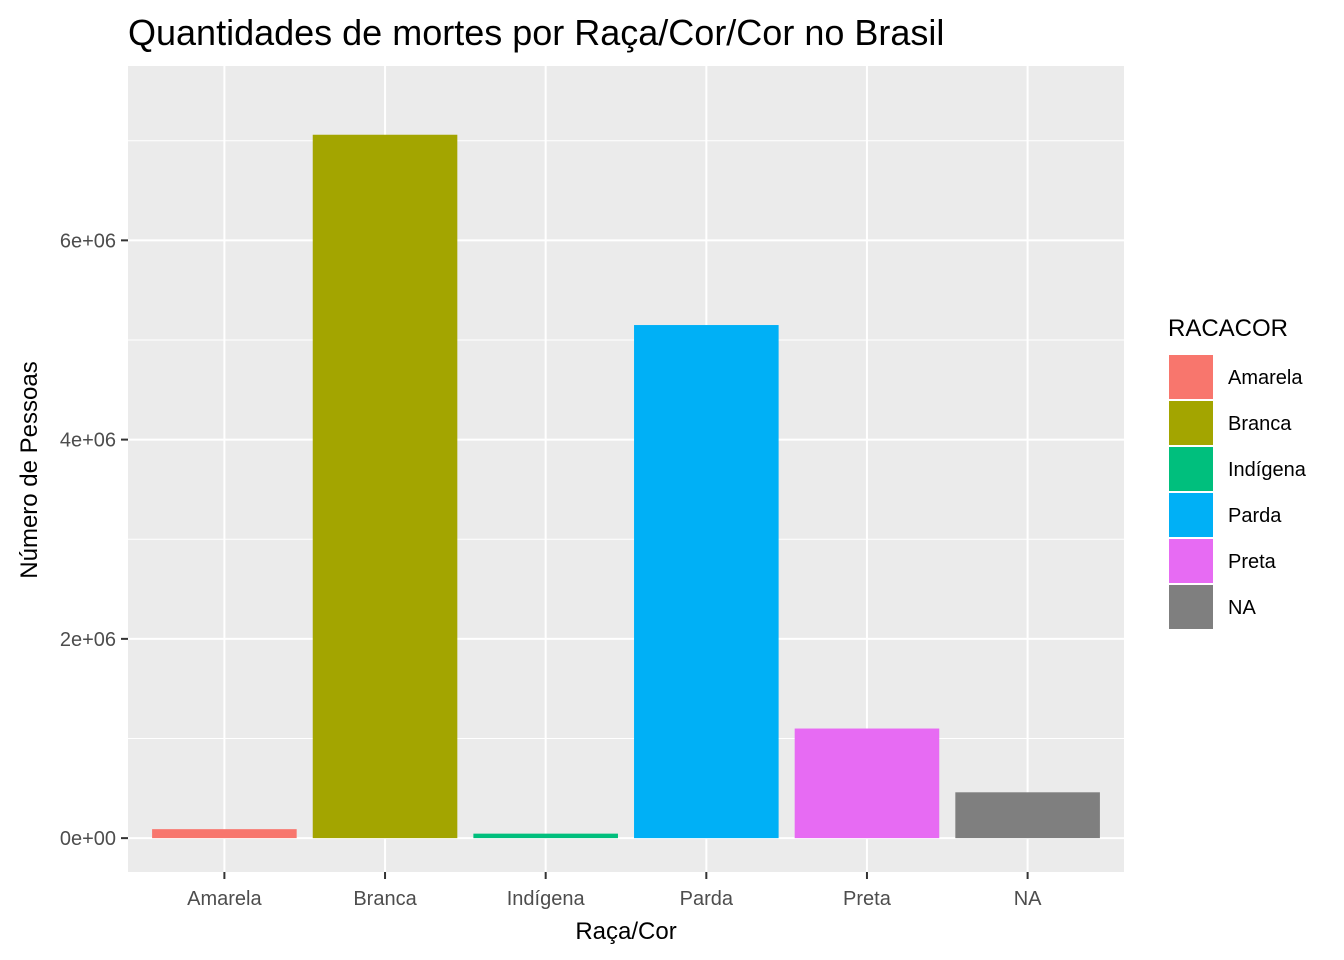 This screenshot has width=1344, height=960. I want to click on legend-label: NA, so click(1242, 608).